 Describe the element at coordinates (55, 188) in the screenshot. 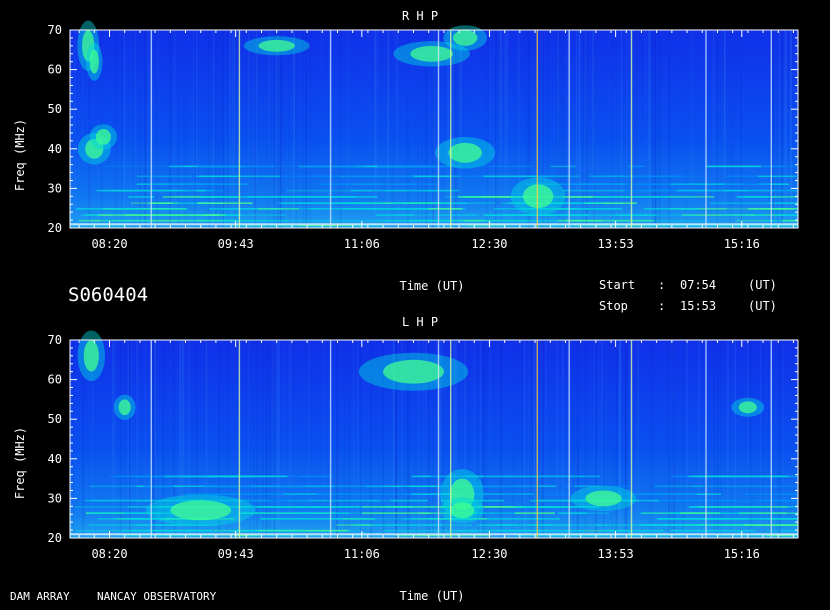

I see `y-tick-label: 30` at that location.